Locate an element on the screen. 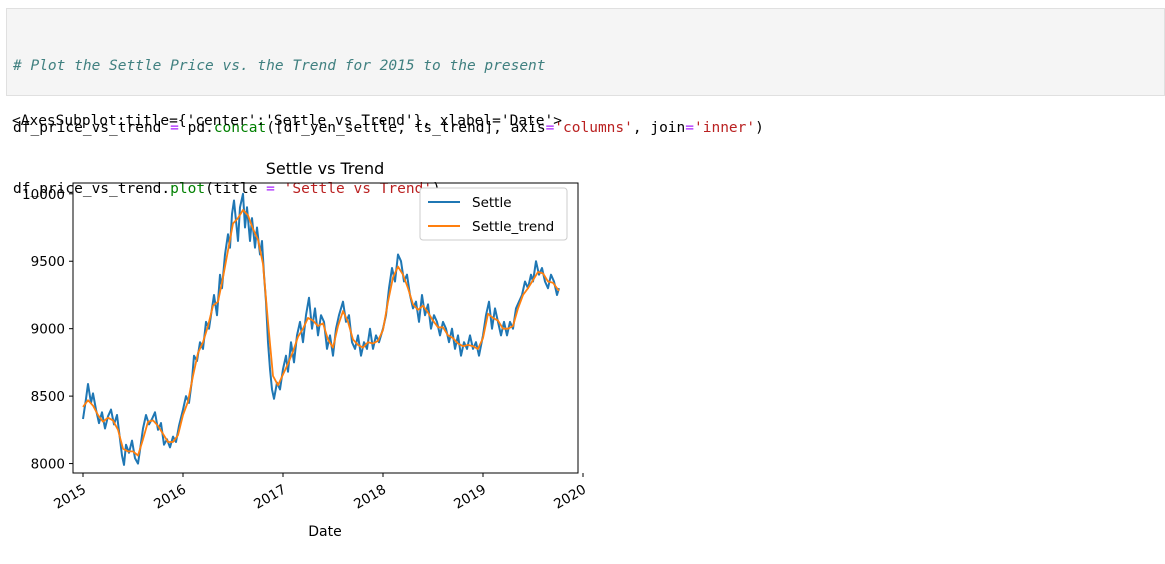 This screenshot has height=564, width=1165. x-tick-label: 2015 is located at coordinates (70, 497).